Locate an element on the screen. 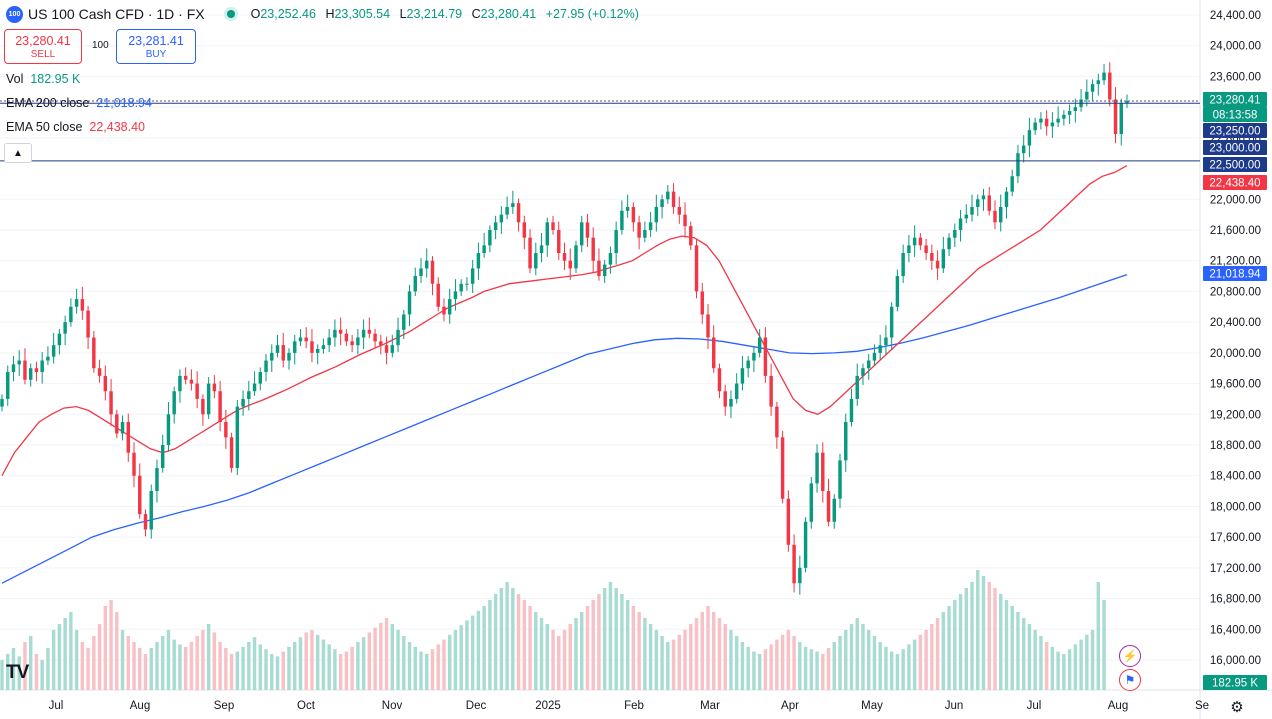 The height and width of the screenshot is (719, 1272). collapse-legend-button: ▲ is located at coordinates (18, 153).